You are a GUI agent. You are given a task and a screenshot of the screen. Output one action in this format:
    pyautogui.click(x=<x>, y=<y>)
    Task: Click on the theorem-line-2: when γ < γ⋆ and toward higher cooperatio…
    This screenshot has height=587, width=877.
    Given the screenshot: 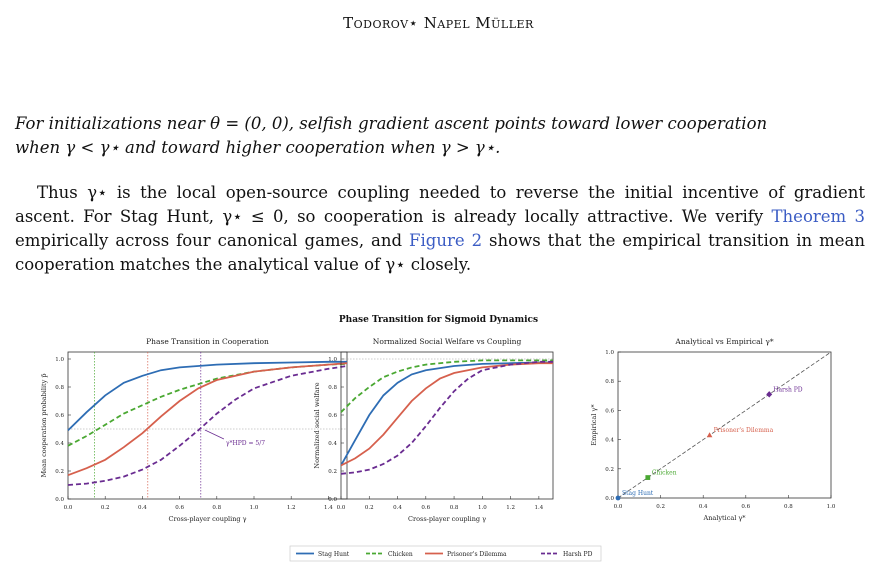 What is the action you would take?
    pyautogui.click(x=258, y=147)
    